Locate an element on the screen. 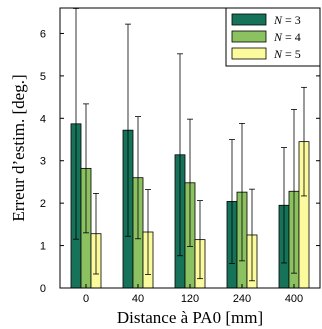 This screenshot has height=329, width=322. legend: N = 3N = 4N = 5 is located at coordinates (273, 37).